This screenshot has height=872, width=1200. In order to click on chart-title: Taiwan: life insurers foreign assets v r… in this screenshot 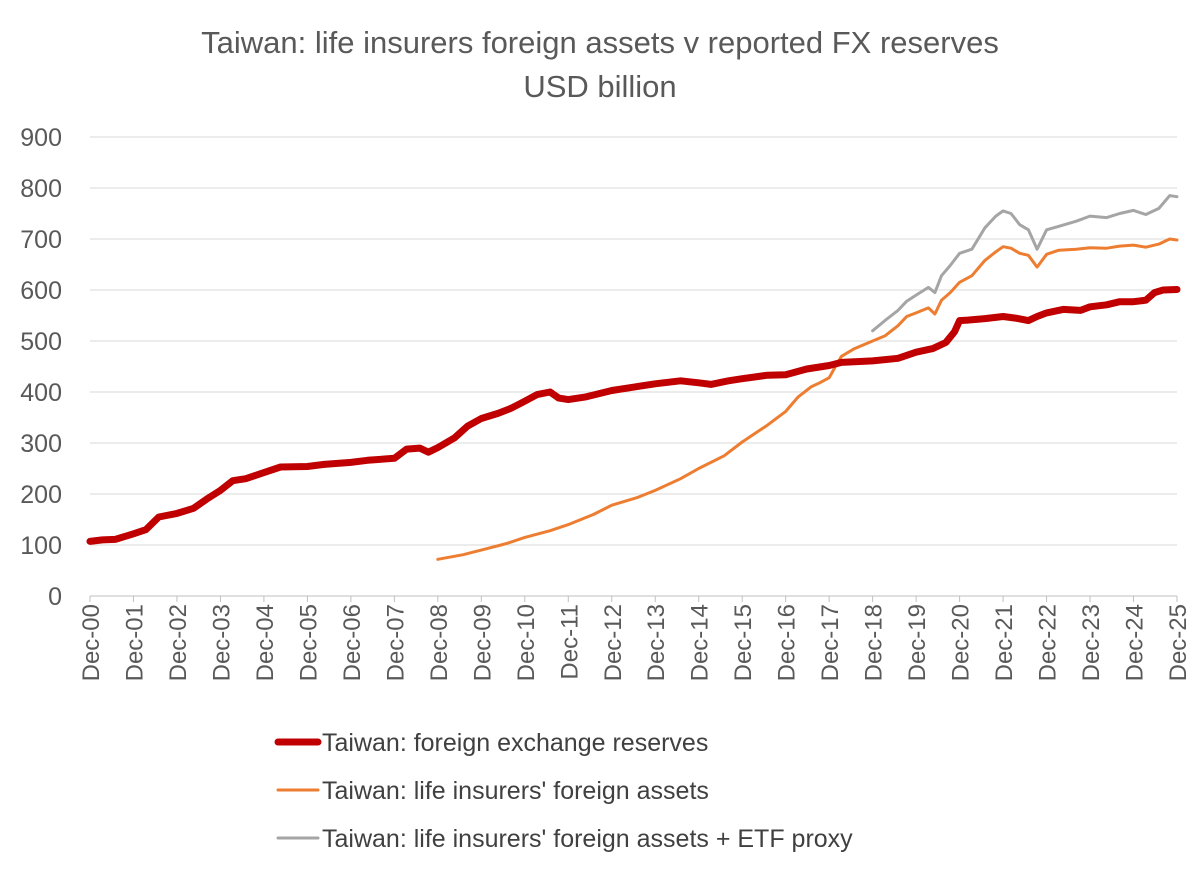, I will do `click(600, 42)`.